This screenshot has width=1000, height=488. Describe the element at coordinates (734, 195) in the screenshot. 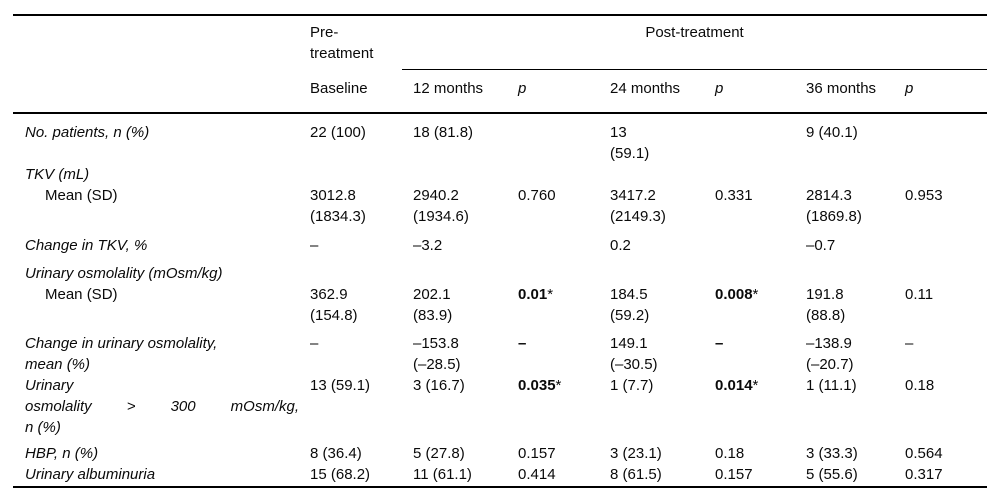

I see `cell-p24: 0.331` at that location.